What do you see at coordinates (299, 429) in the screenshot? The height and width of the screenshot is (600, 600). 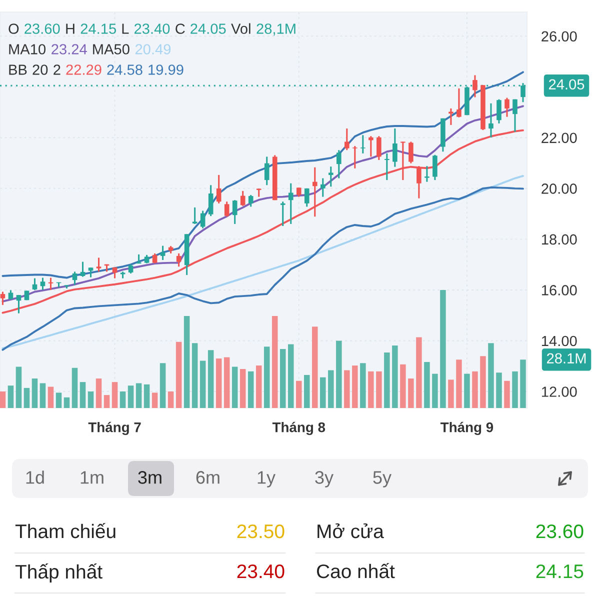 I see `x-tick-label: Tháng 8` at bounding box center [299, 429].